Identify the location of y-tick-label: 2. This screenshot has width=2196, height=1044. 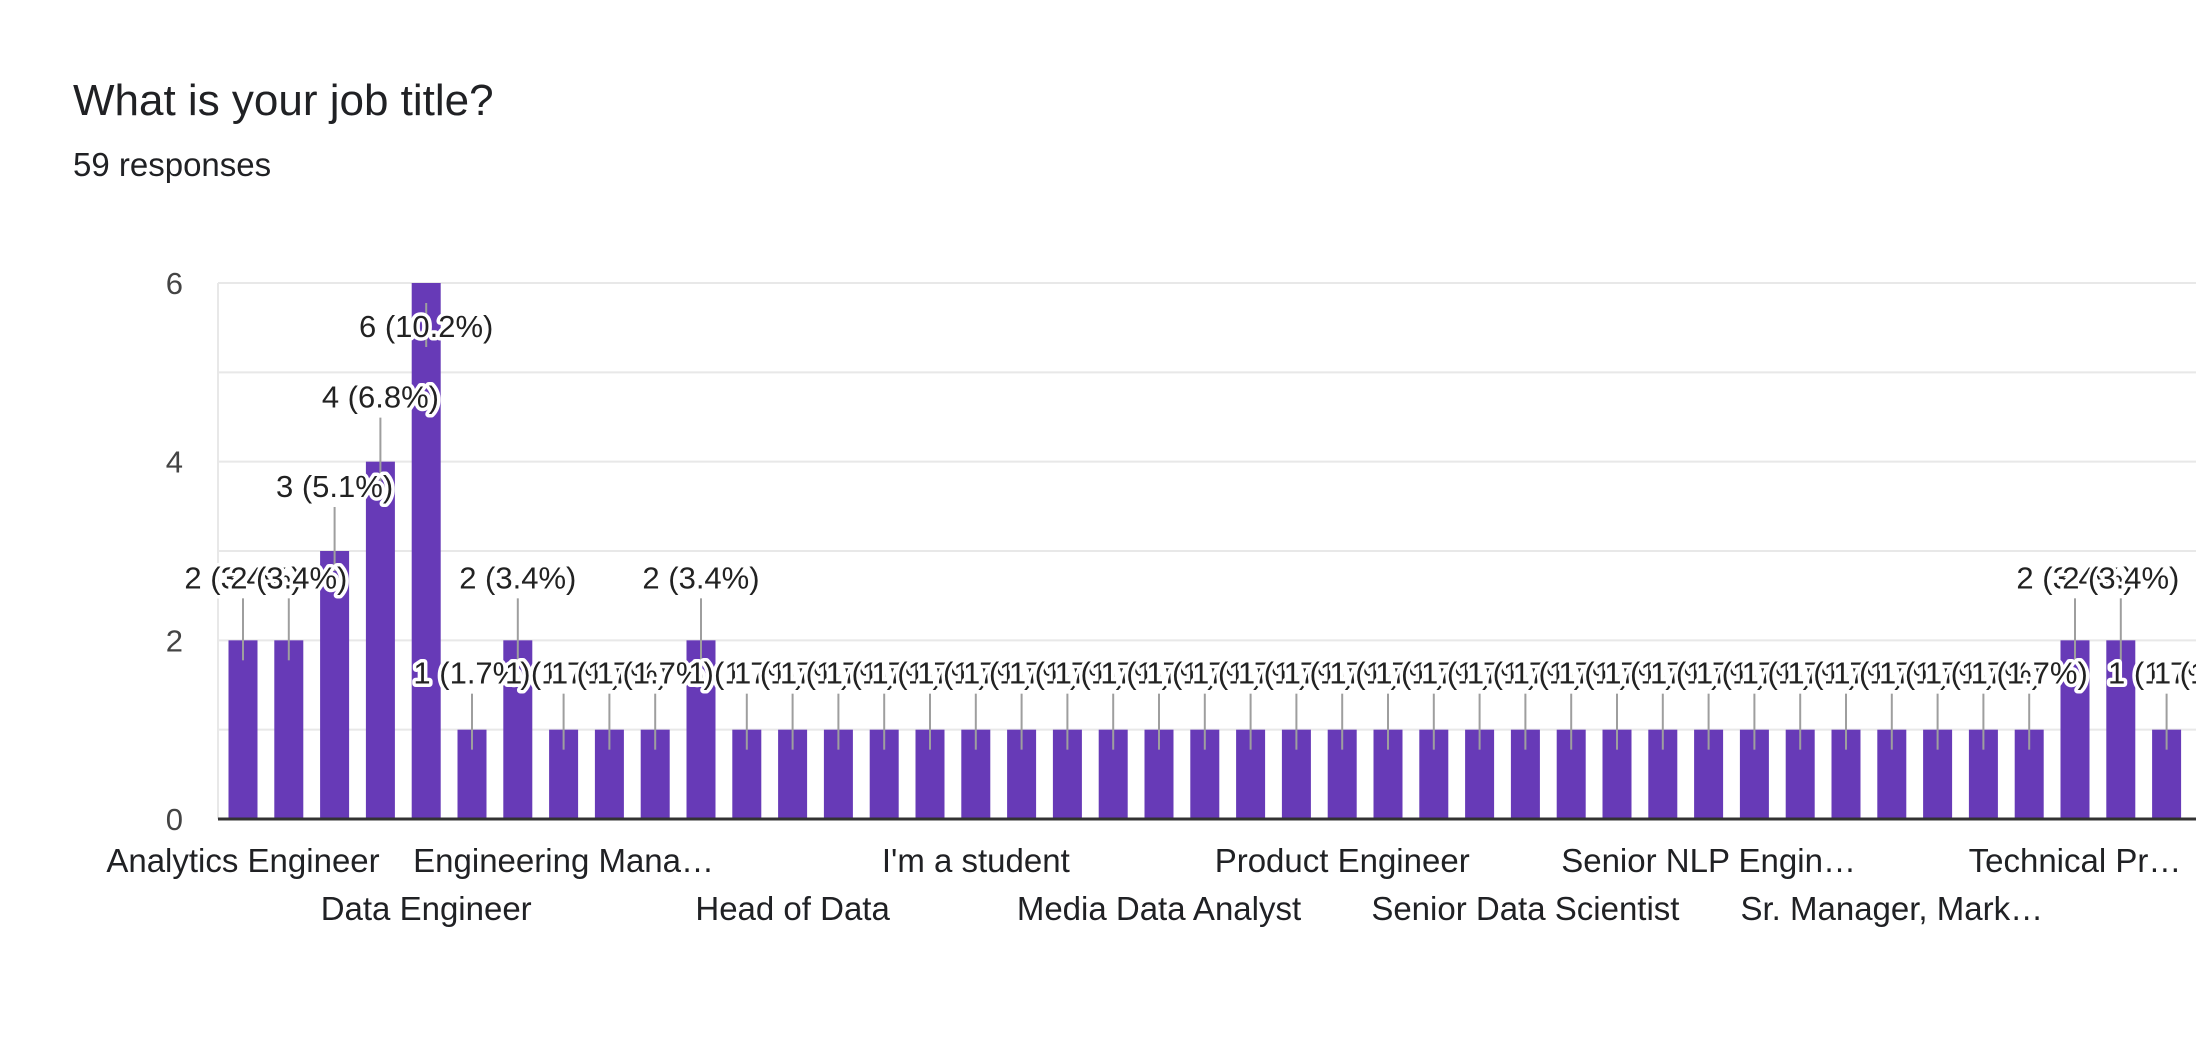
(174, 640).